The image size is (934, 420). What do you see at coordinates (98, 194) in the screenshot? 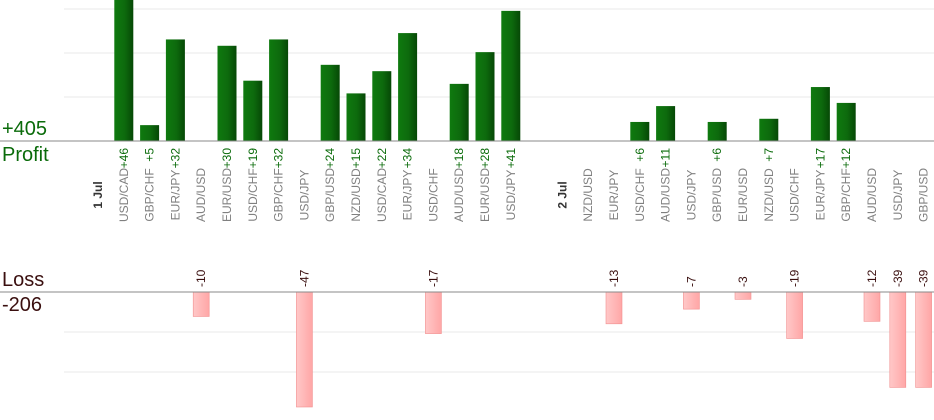
I see `date-label: 1 Jul` at bounding box center [98, 194].